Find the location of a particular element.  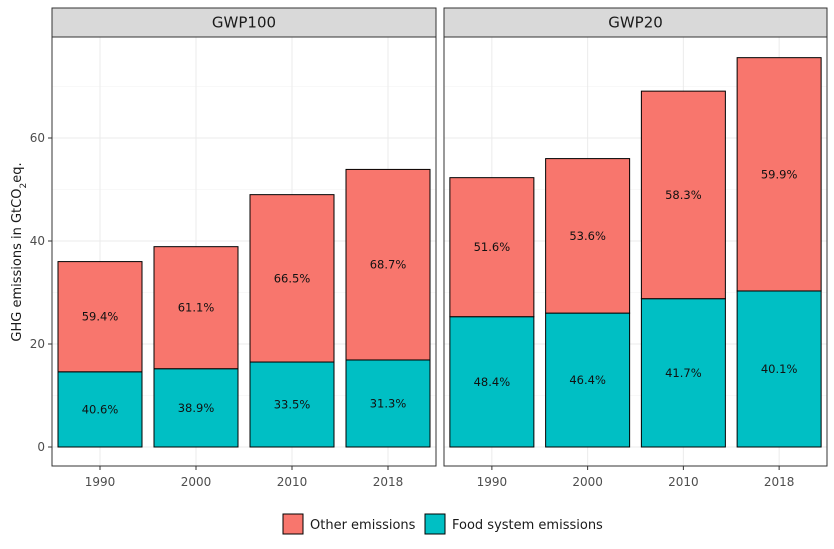

bar-percent-label: 33.5% is located at coordinates (292, 405).